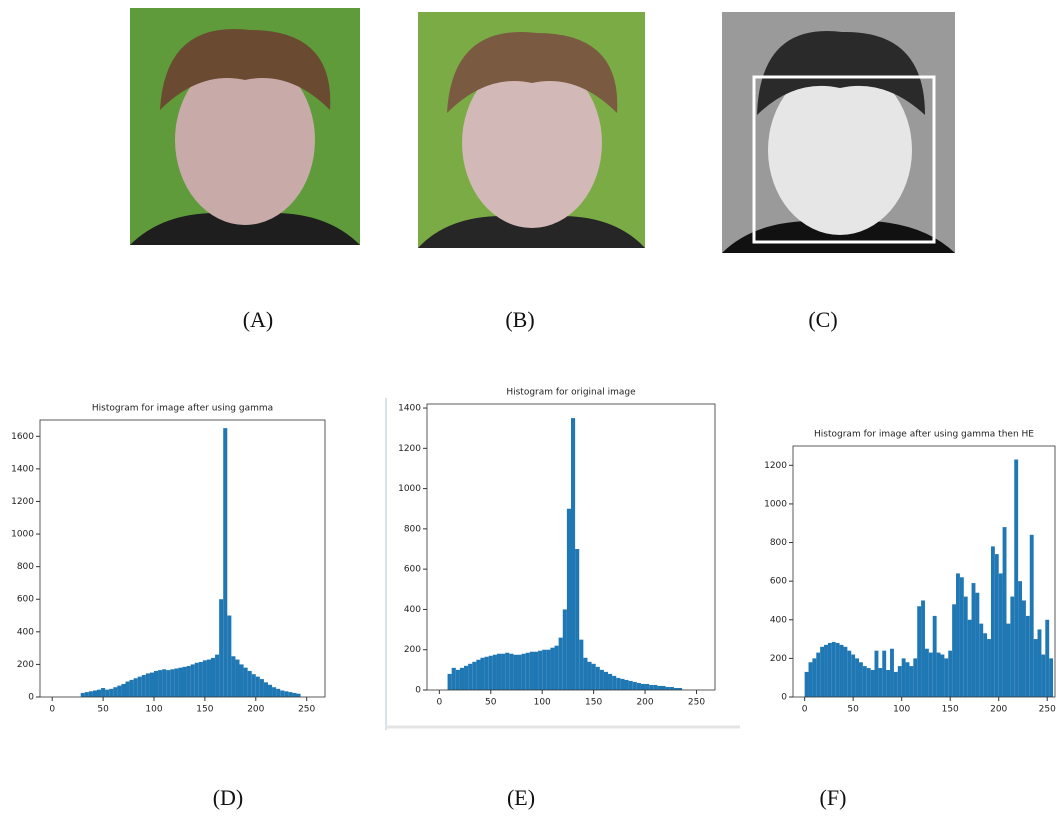 Image resolution: width=1057 pixels, height=819 pixels. What do you see at coordinates (22, 535) in the screenshot?
I see `y-tick-label: 1000` at bounding box center [22, 535].